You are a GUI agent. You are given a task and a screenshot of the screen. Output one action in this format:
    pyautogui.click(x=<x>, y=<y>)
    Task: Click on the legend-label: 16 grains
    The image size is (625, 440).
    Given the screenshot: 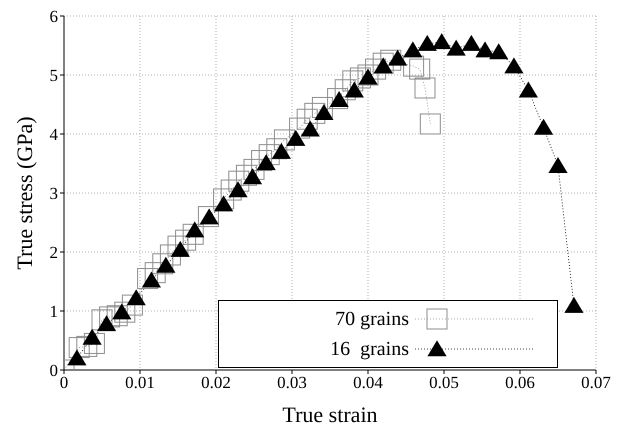 What is the action you would take?
    pyautogui.click(x=369, y=349)
    